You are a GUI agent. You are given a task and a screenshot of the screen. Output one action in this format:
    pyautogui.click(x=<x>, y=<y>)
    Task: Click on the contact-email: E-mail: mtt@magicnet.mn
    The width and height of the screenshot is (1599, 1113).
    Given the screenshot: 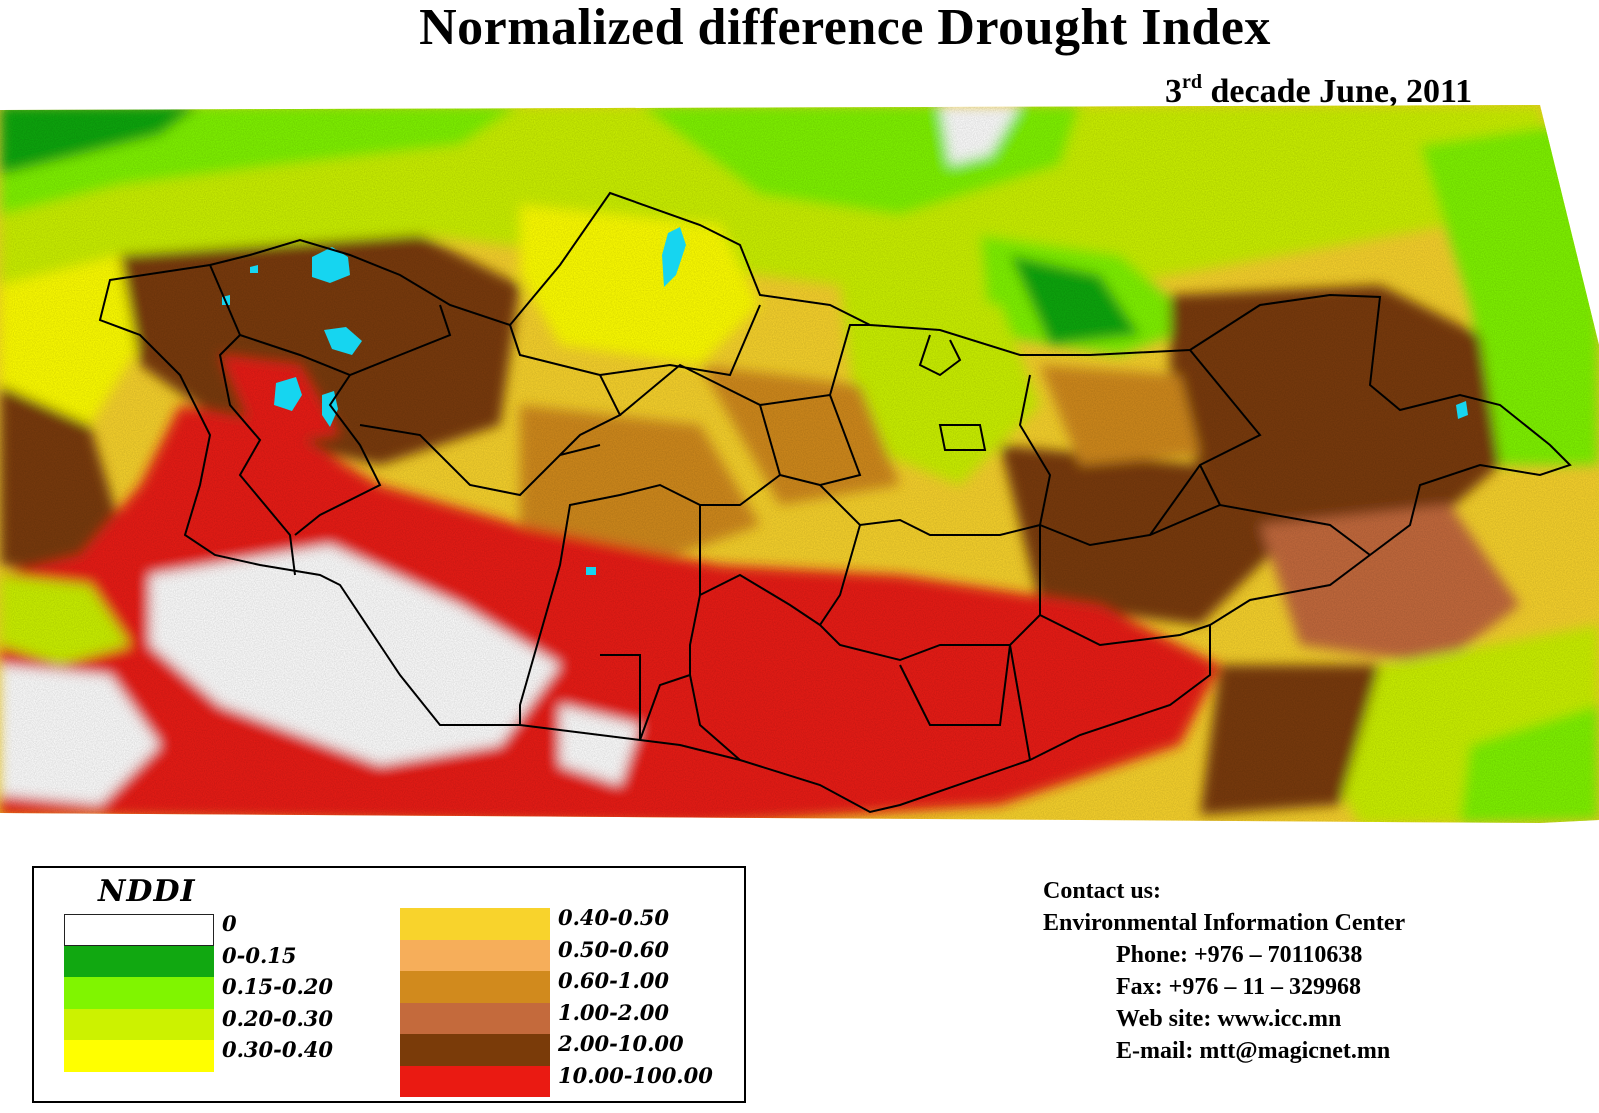 What is the action you would take?
    pyautogui.click(x=1253, y=1051)
    